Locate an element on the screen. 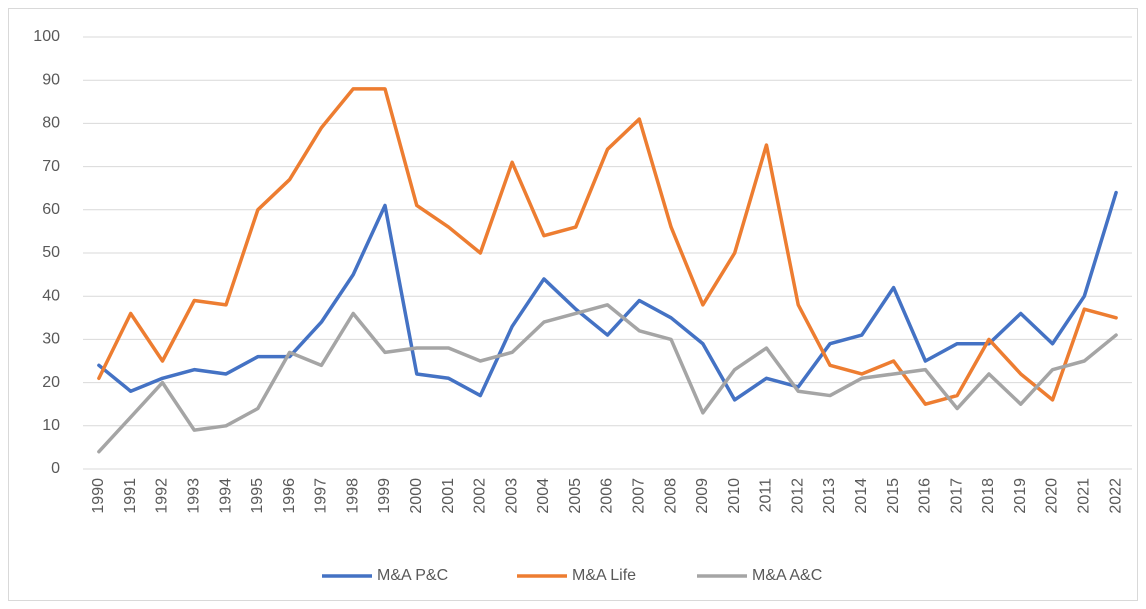 Image resolution: width=1146 pixels, height=609 pixels. x-tick-label: 2006 is located at coordinates (607, 496).